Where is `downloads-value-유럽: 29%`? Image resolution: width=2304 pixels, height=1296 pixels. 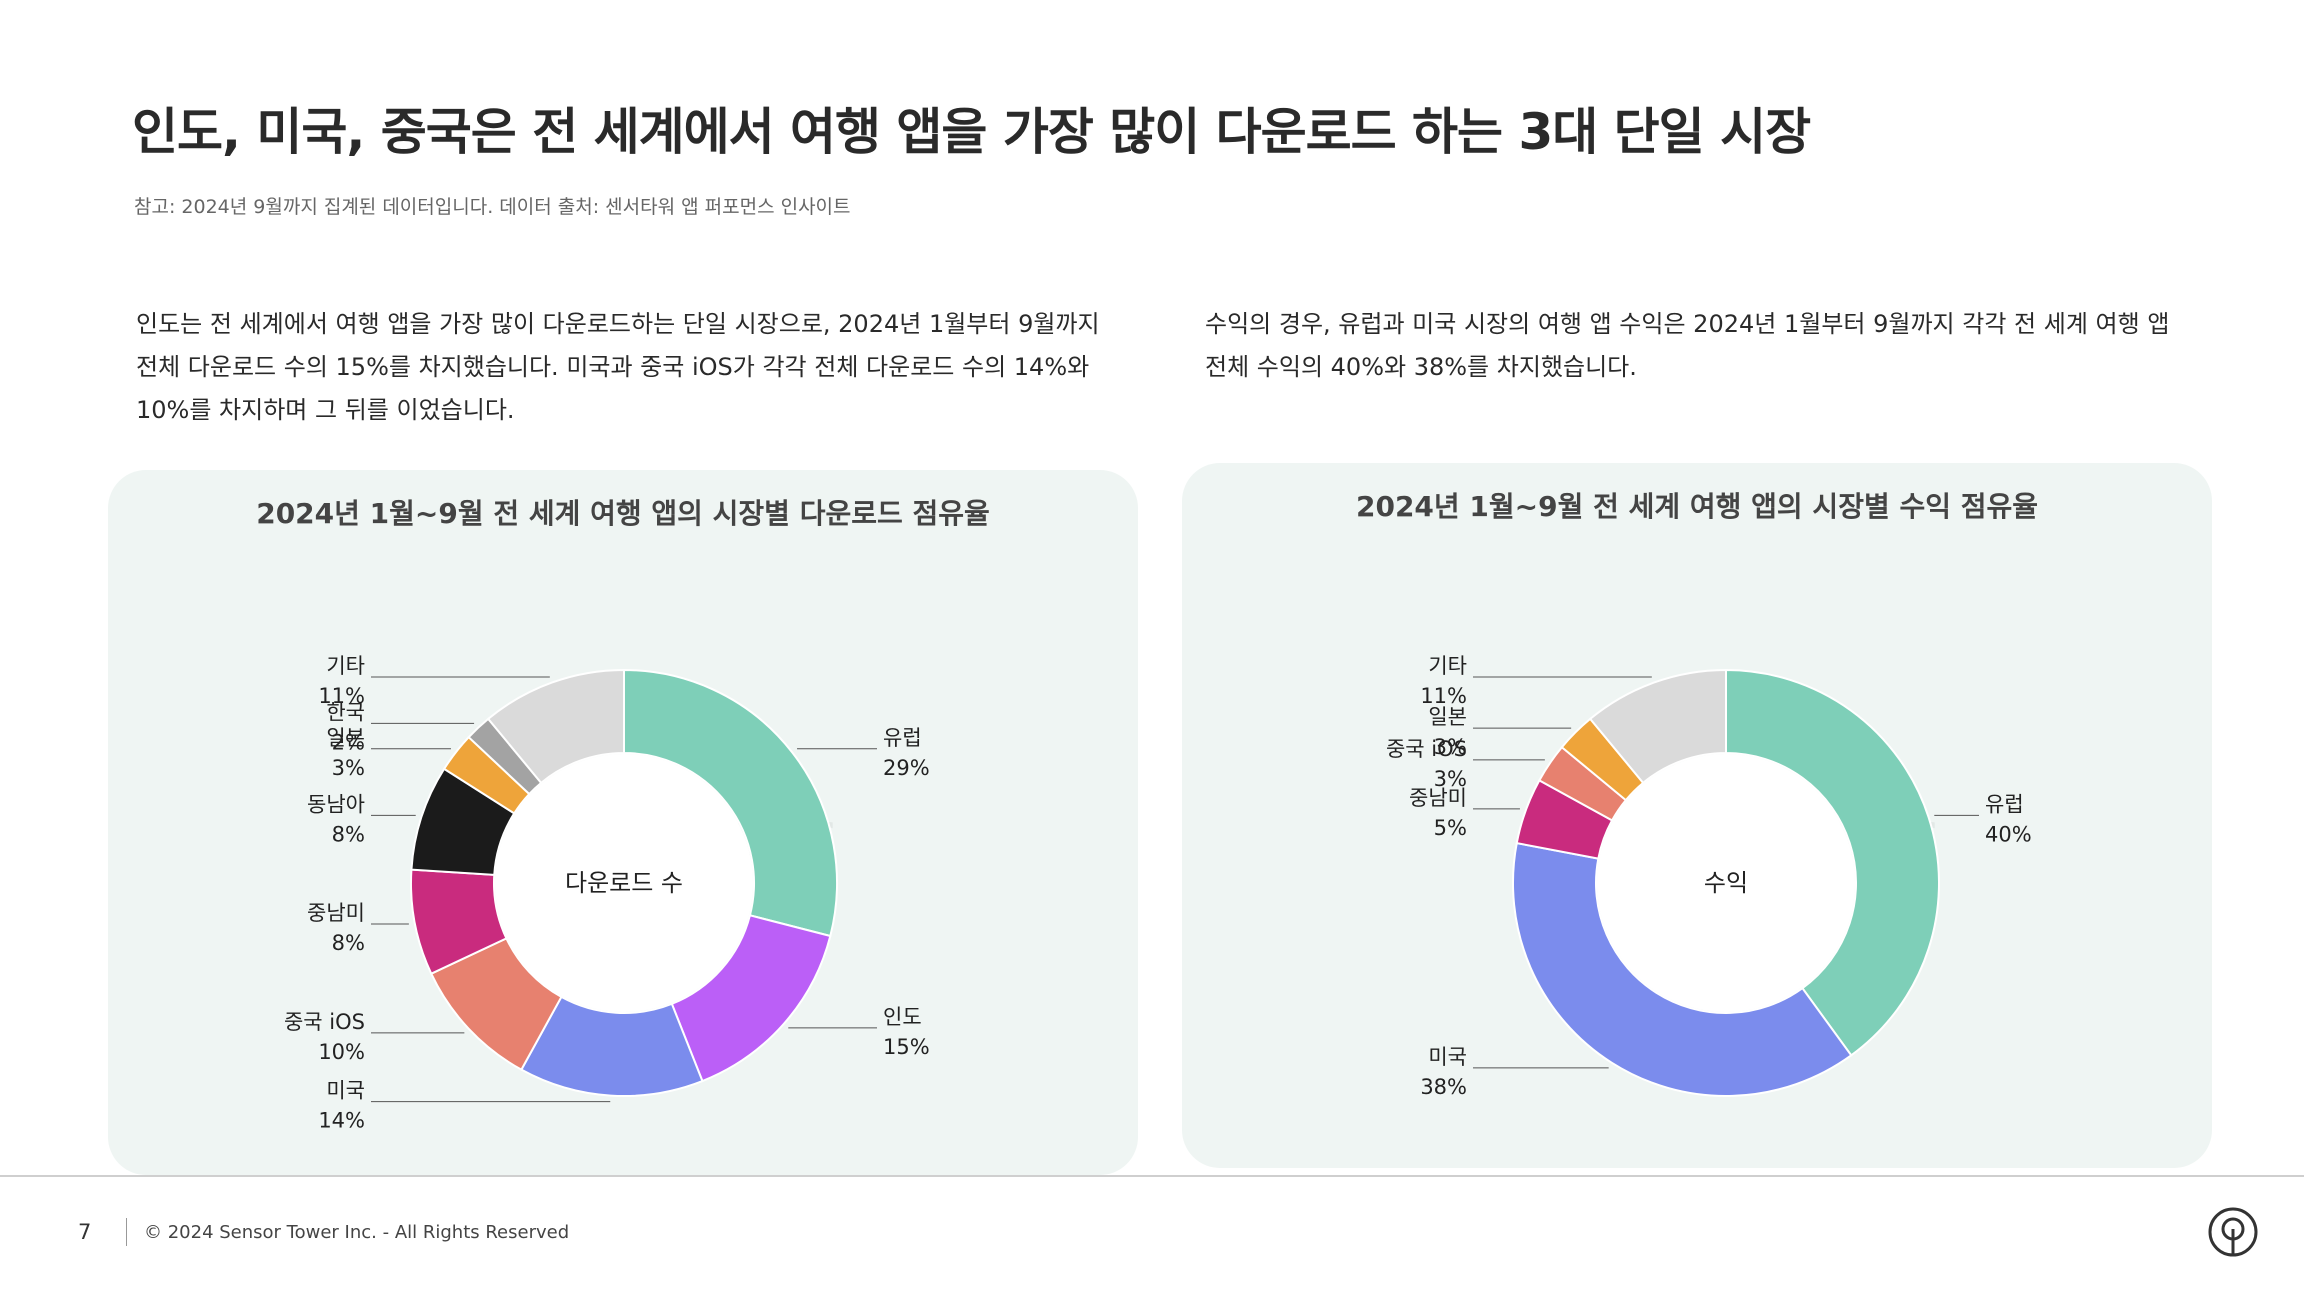 downloads-value-유럽: 29% is located at coordinates (906, 768).